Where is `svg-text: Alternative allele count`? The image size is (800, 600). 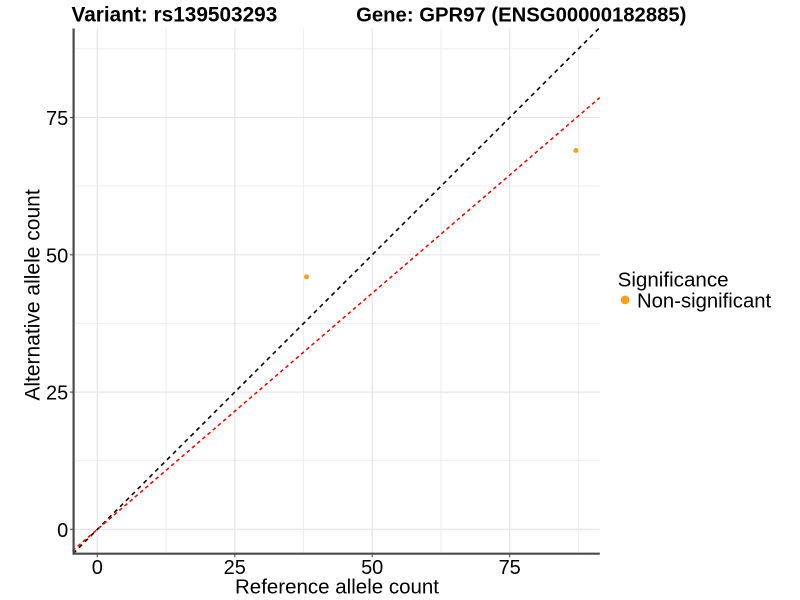
svg-text: Alternative allele count is located at coordinates (33, 294).